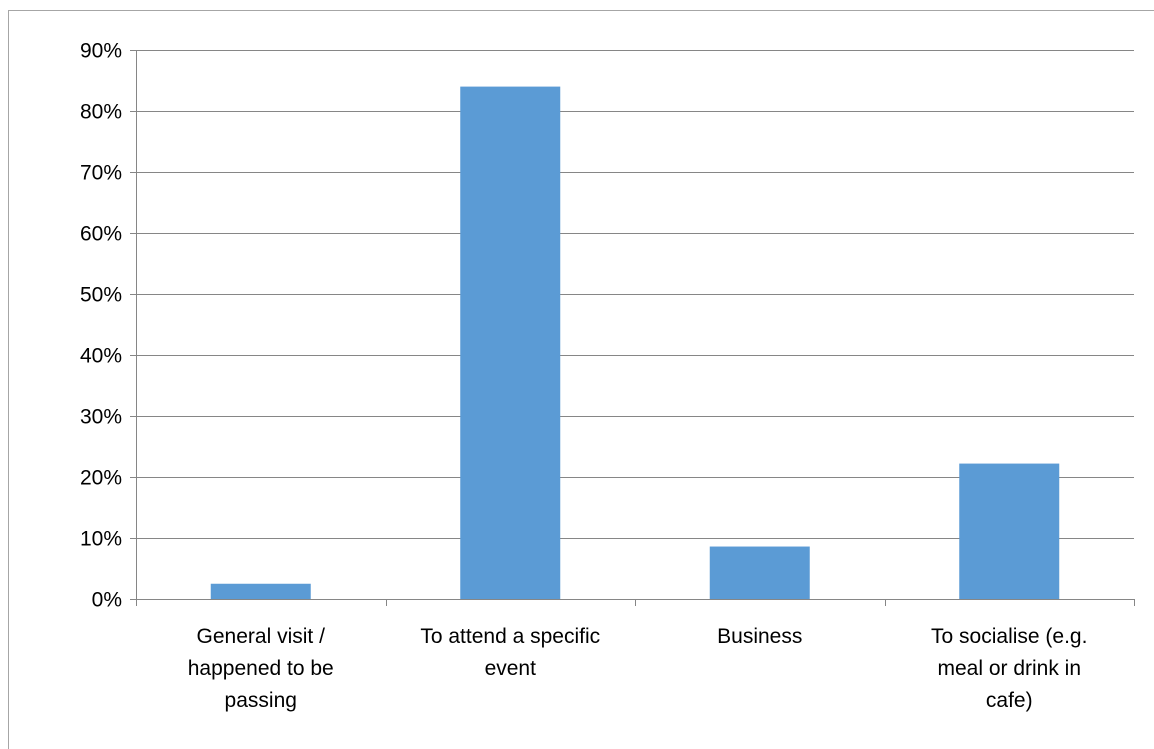  I want to click on y-tick-label: 90%, so click(101, 51).